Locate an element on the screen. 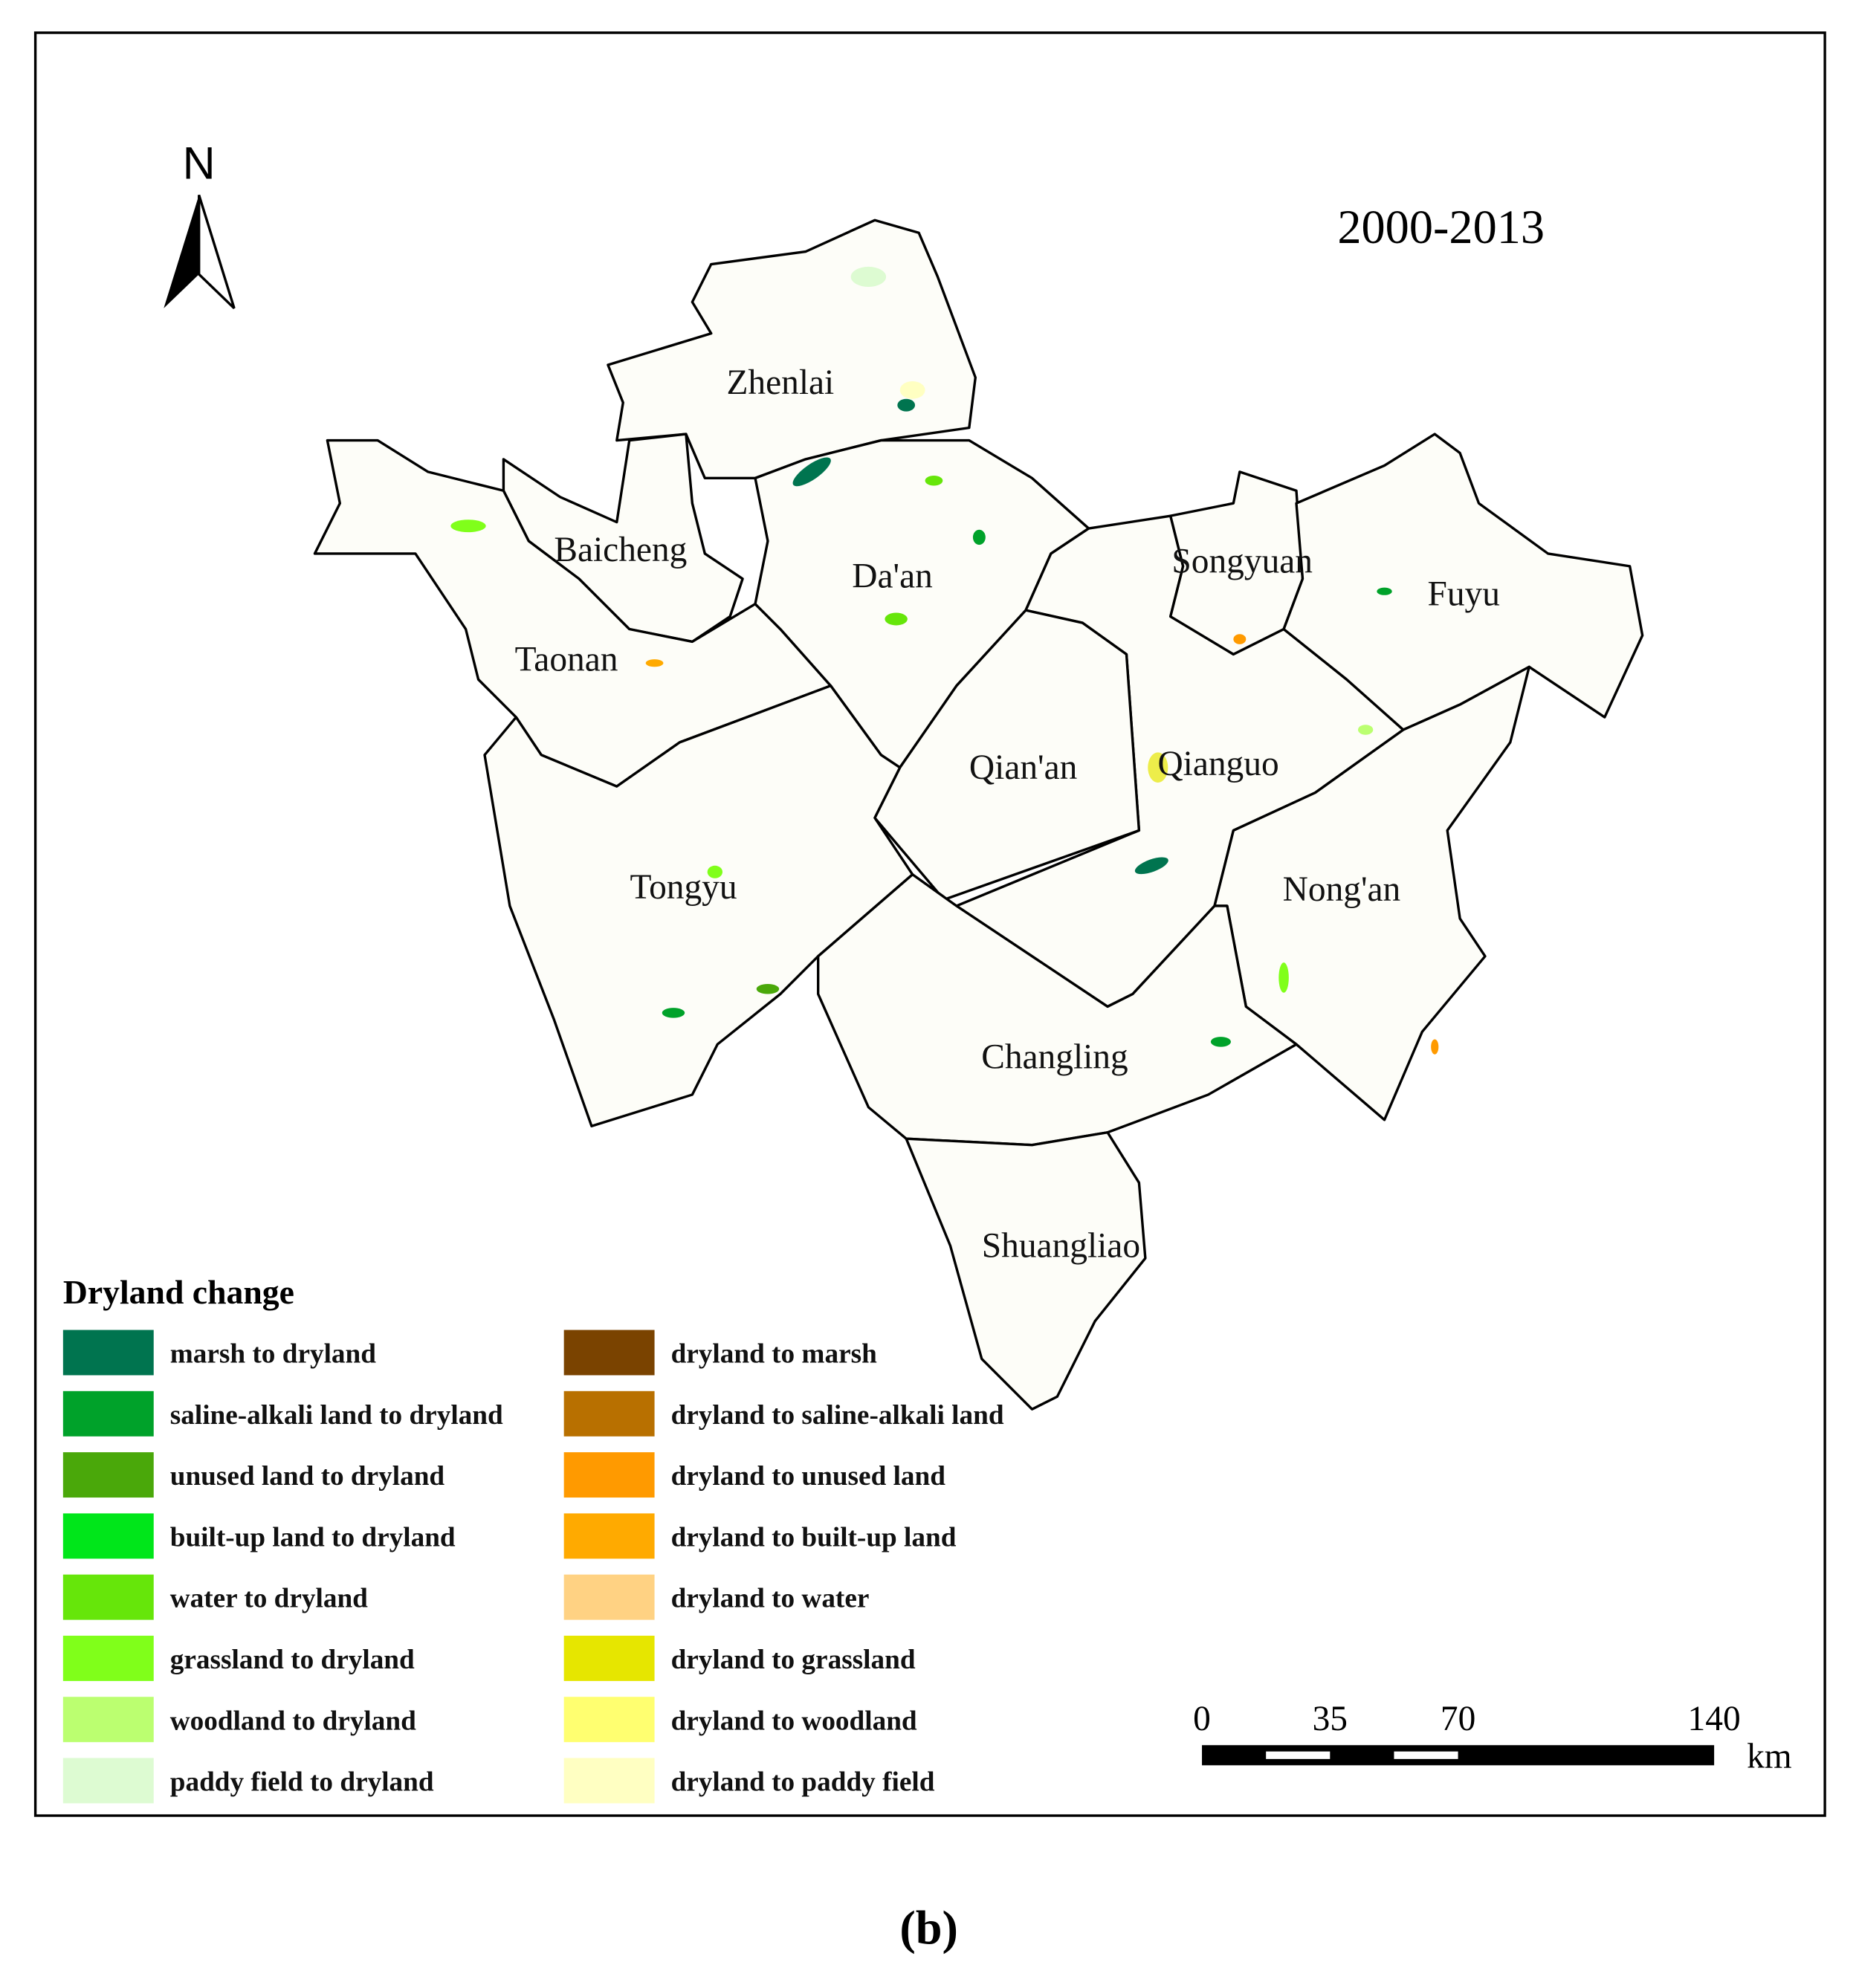 The height and width of the screenshot is (1988, 1859). period-title: 2000-2013 is located at coordinates (1441, 227).